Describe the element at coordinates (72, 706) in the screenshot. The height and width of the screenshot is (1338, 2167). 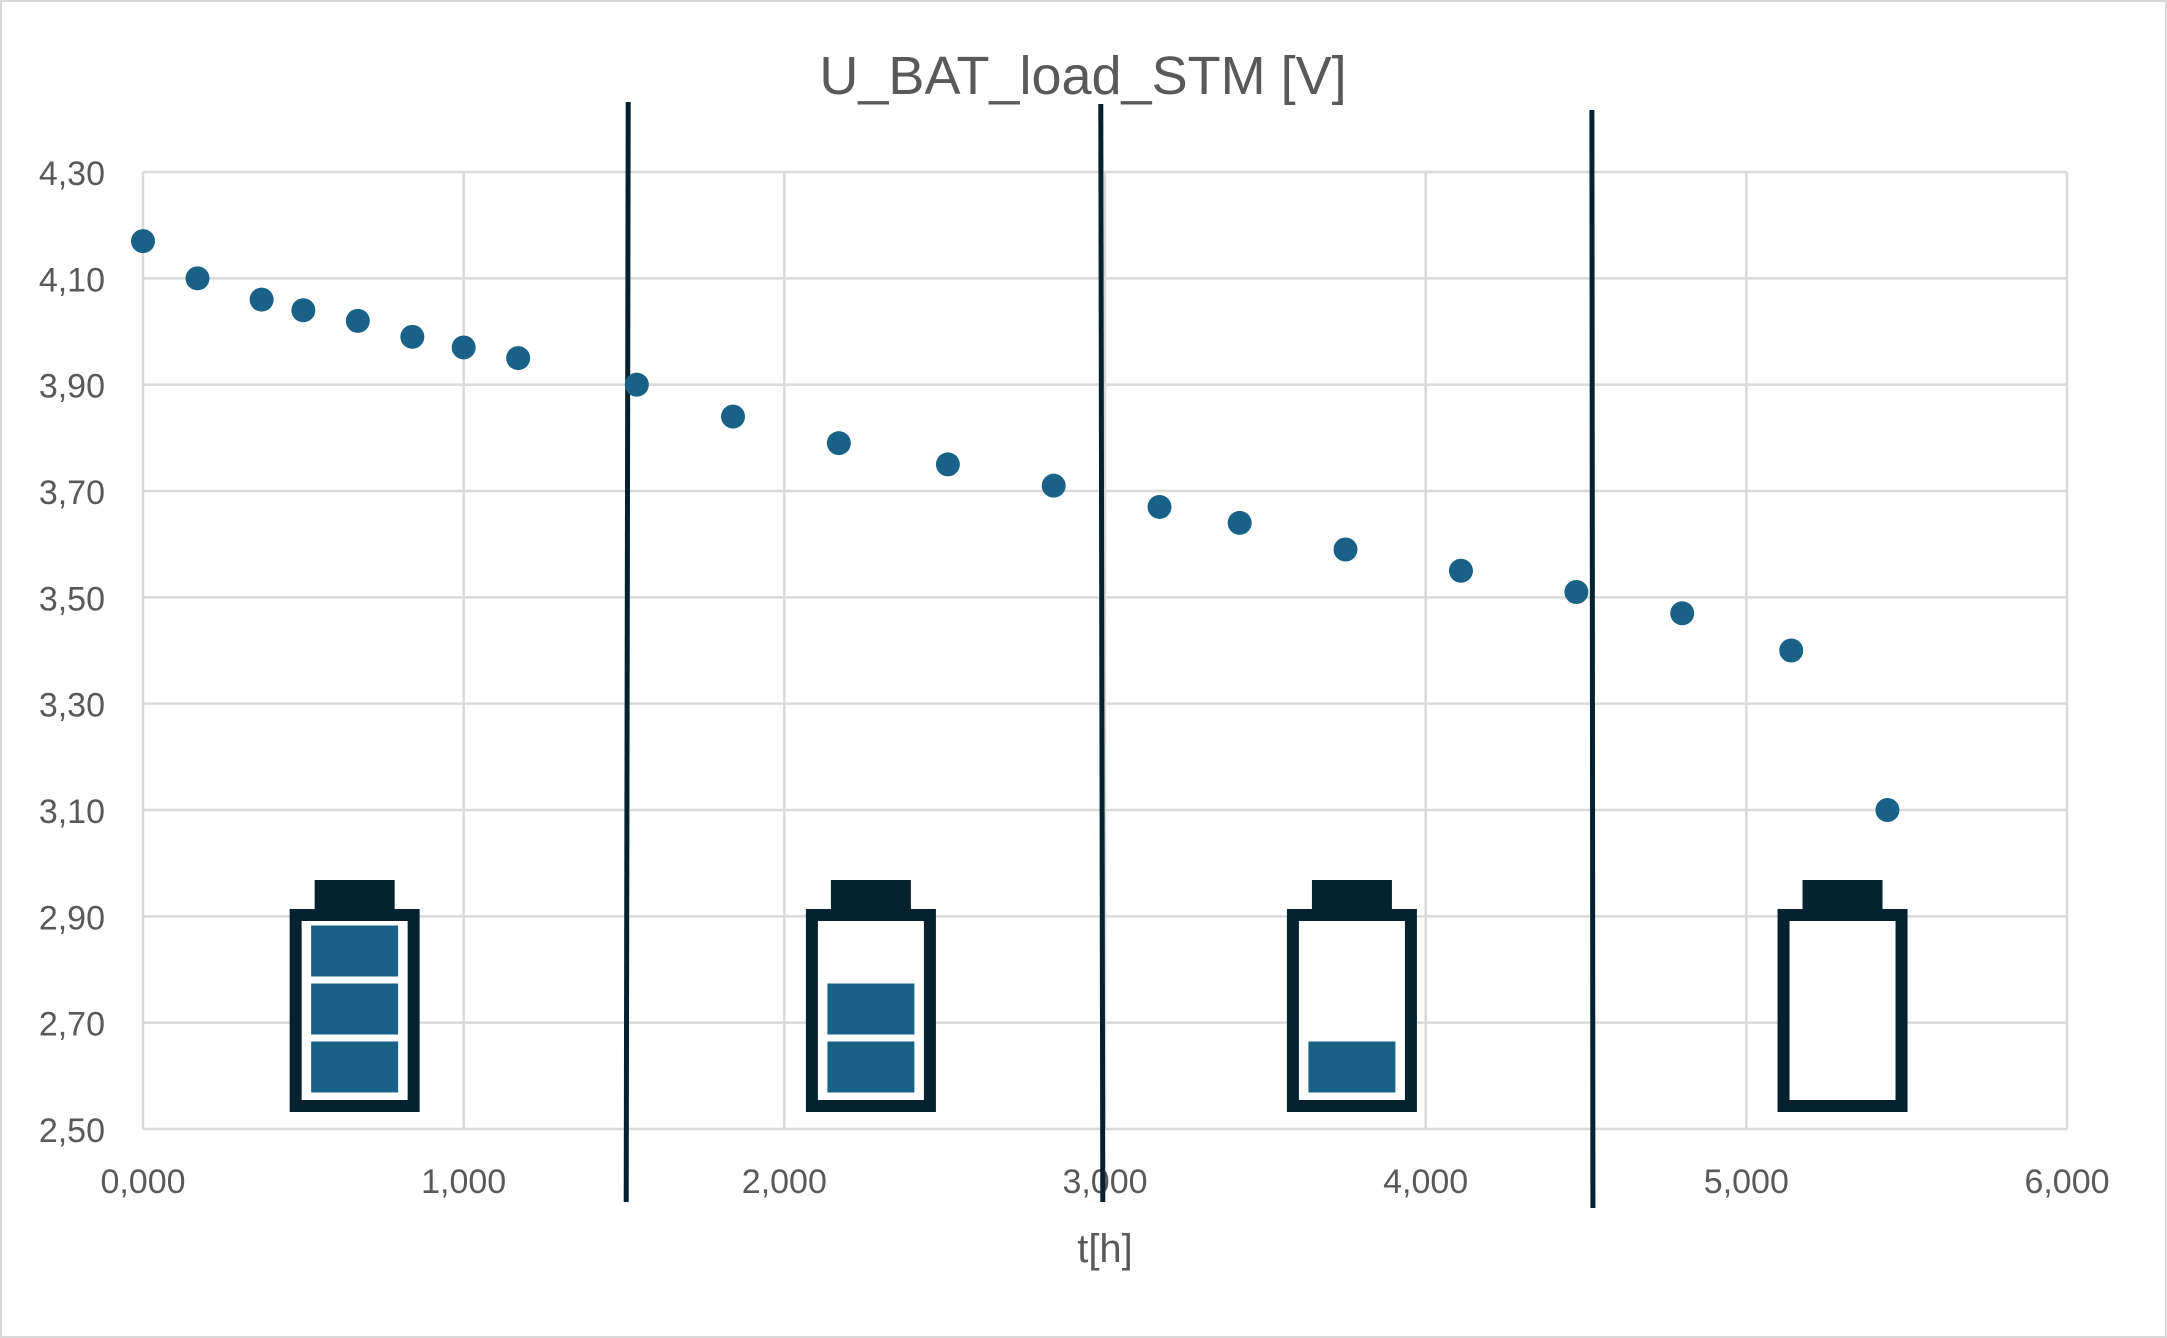
I see `y-tick-label: 3,30` at that location.